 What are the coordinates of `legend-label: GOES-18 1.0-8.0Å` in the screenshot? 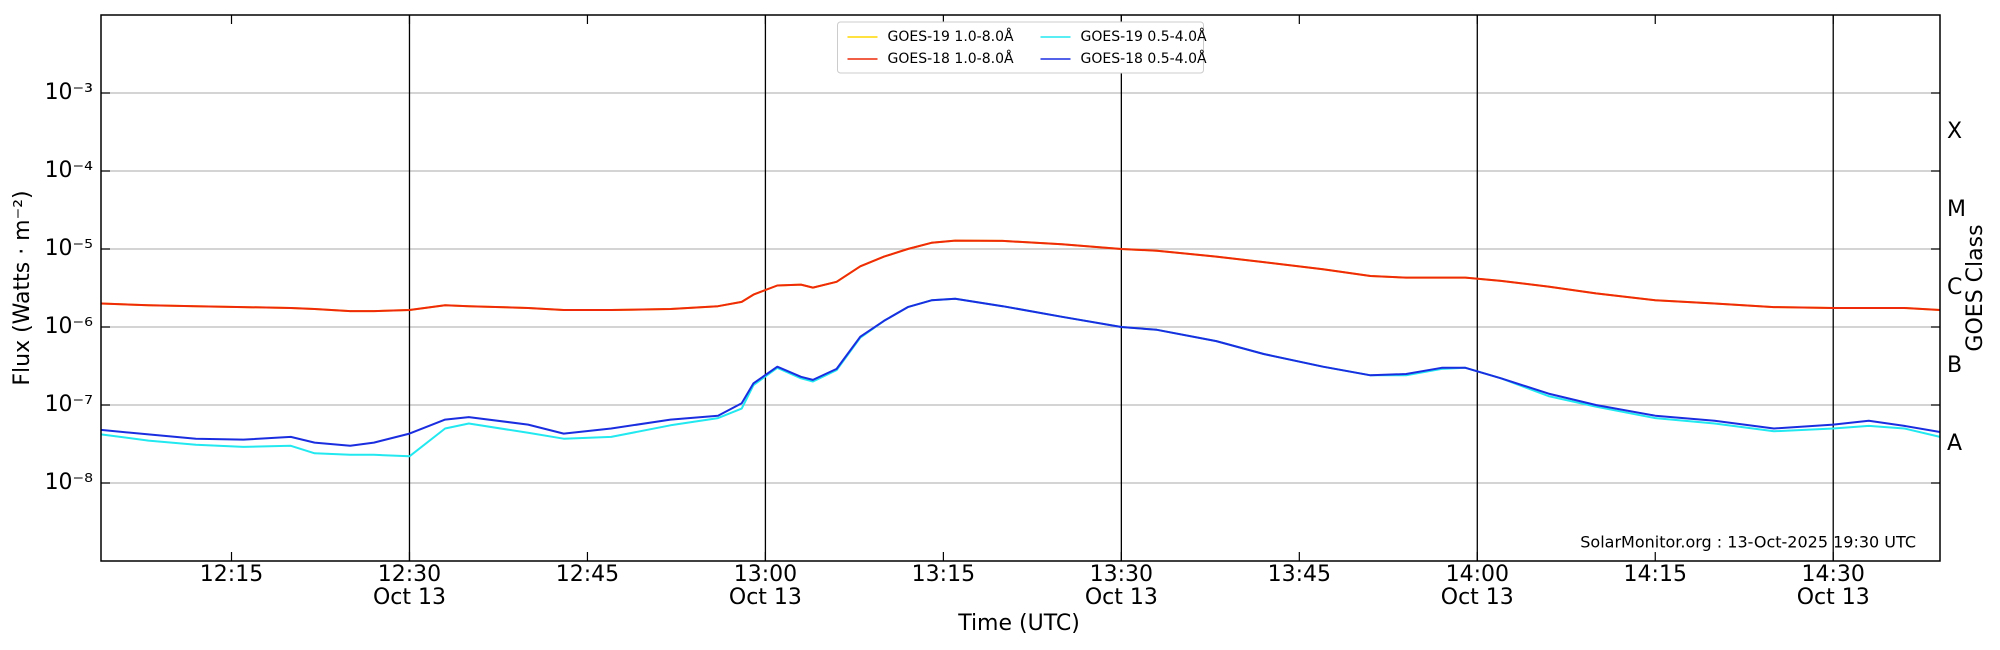 It's located at (951, 58).